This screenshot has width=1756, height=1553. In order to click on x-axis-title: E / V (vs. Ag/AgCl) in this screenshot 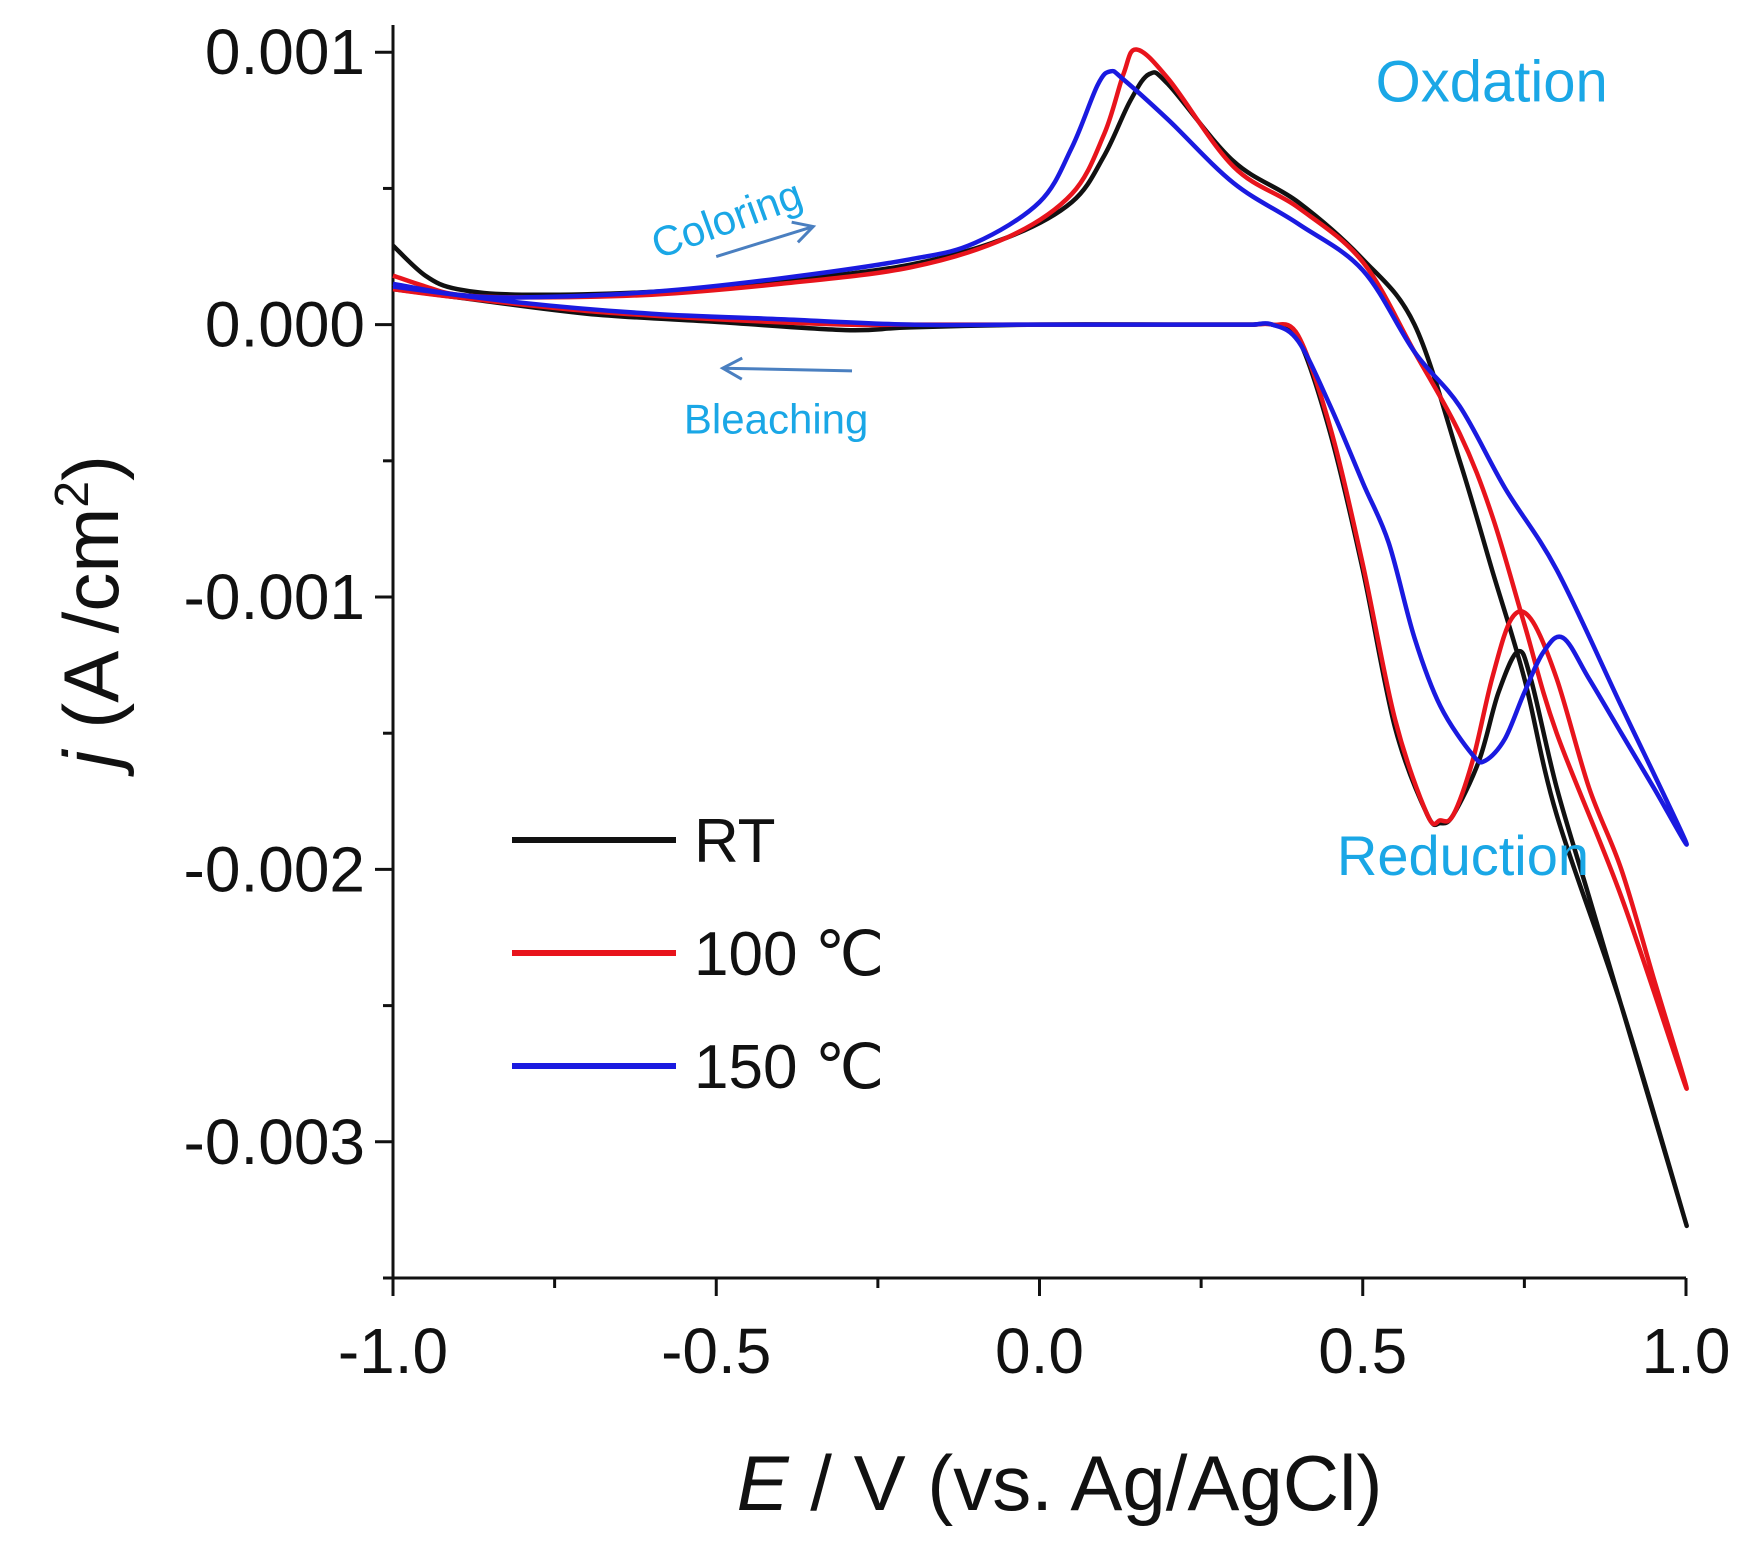, I will do `click(1060, 1483)`.